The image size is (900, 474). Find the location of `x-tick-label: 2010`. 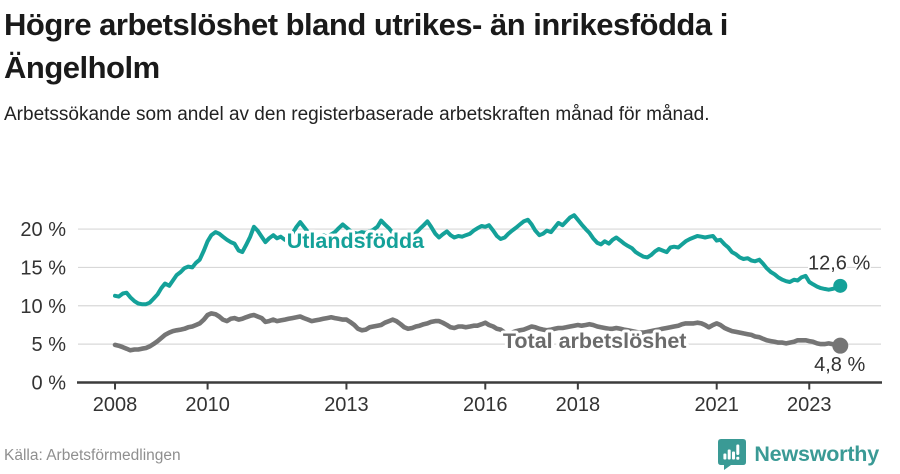

x-tick-label: 2010 is located at coordinates (207, 405).